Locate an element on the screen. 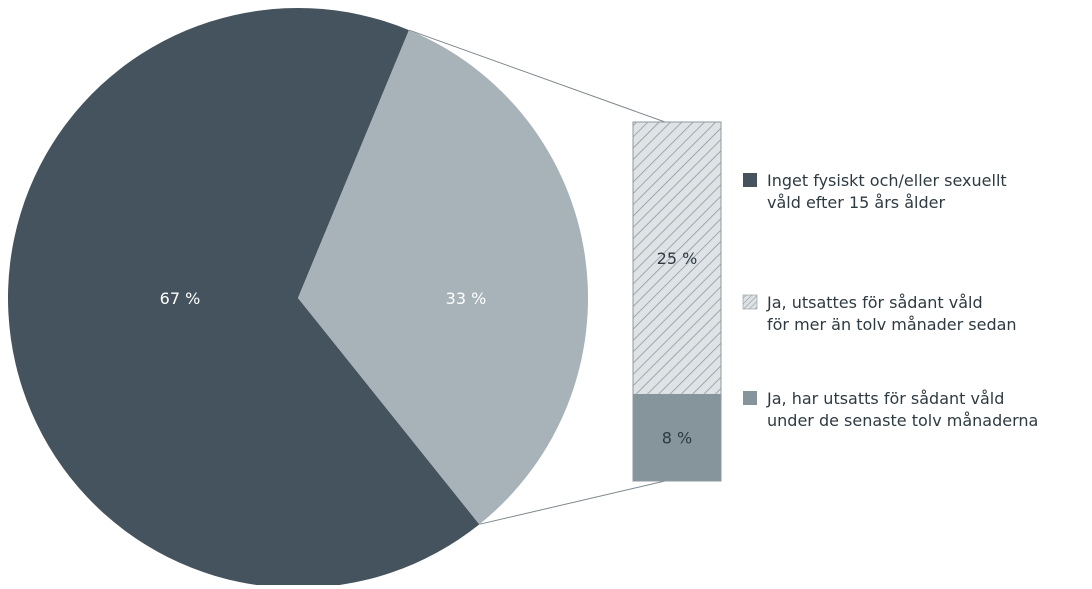 This screenshot has width=1092, height=589. legend-label-tidigare-line-1: Ja, utsattes för sådant våld is located at coordinates (874, 302).